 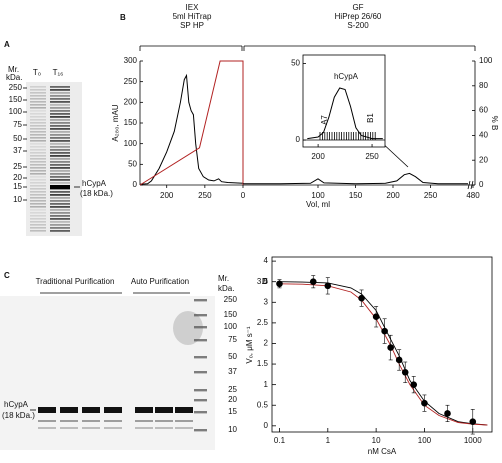 What do you see at coordinates (160, 281) in the screenshot?
I see `group-label: Auto Purification` at bounding box center [160, 281].